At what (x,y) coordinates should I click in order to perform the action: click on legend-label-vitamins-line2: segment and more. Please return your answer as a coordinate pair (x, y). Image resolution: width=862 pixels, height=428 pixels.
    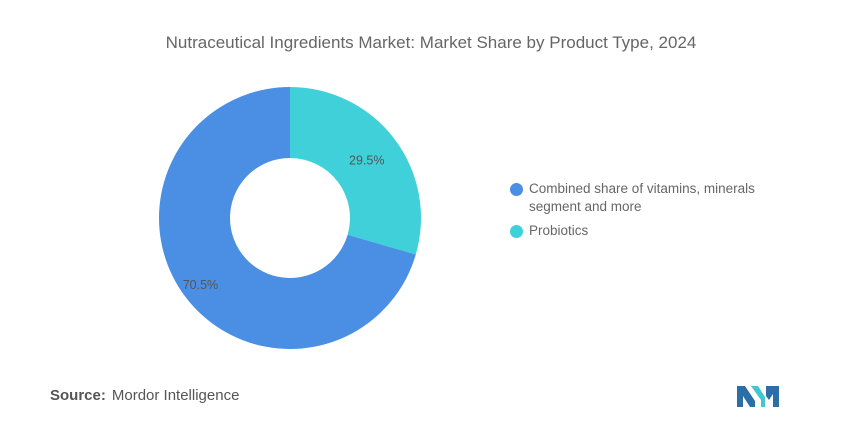
    Looking at the image, I should click on (585, 206).